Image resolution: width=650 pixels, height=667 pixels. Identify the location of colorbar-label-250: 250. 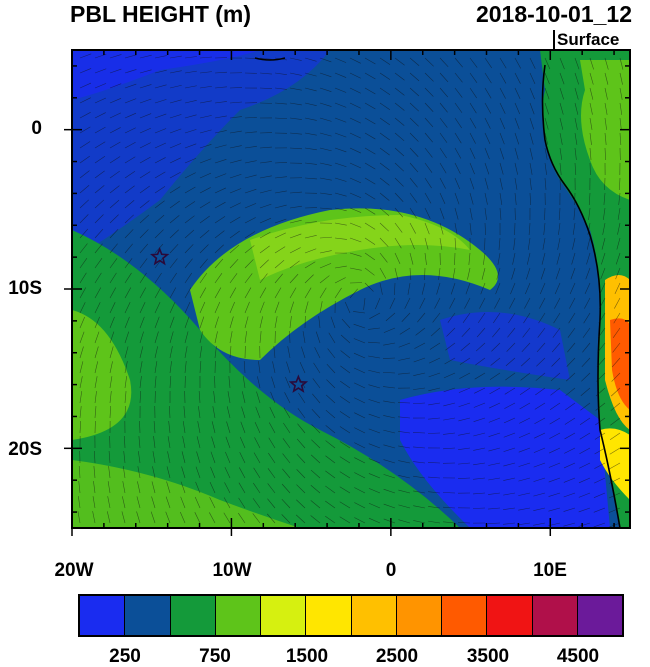
(125, 656).